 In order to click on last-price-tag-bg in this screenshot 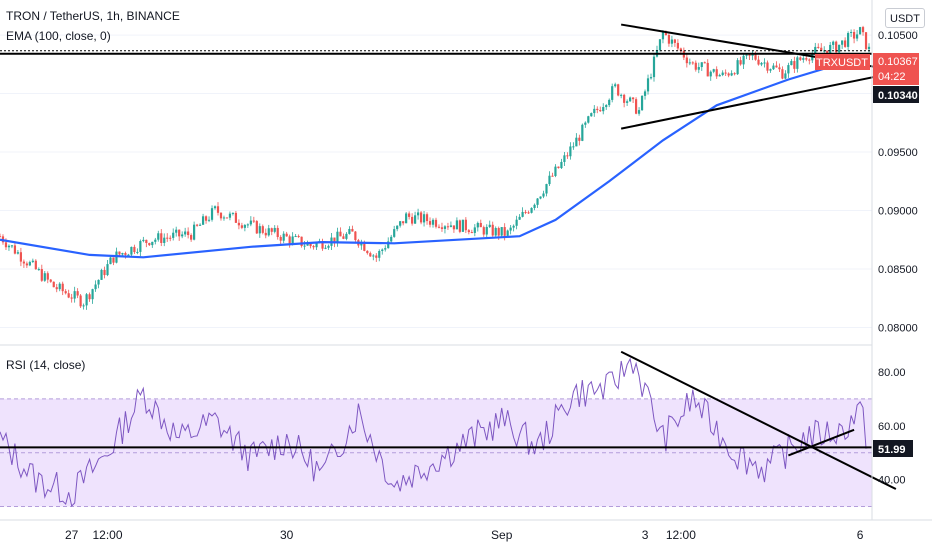, I will do `click(896, 69)`.